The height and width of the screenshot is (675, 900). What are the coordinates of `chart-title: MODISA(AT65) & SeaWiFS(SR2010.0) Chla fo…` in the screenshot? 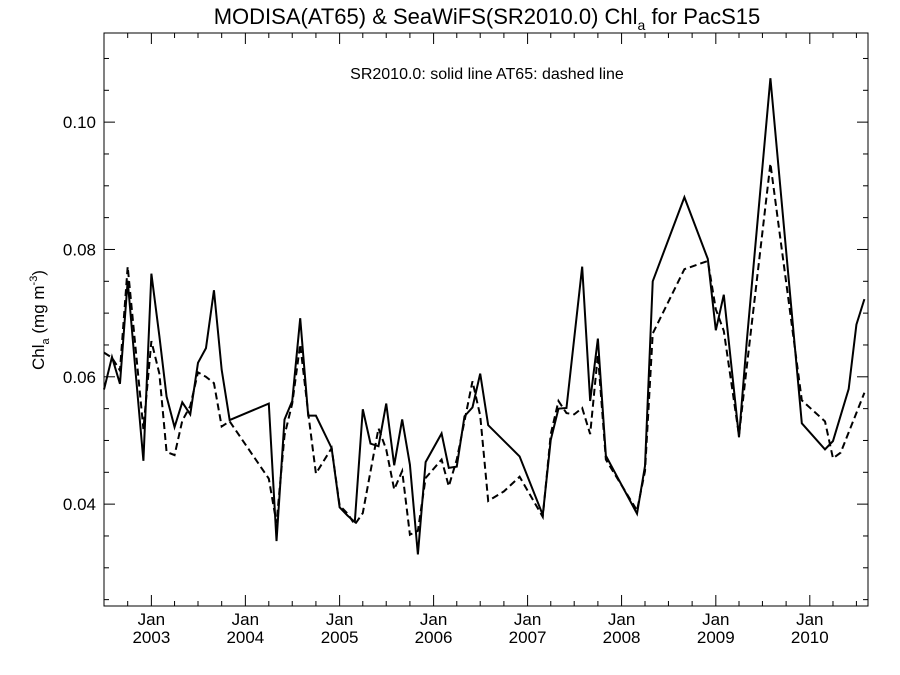 It's located at (487, 18).